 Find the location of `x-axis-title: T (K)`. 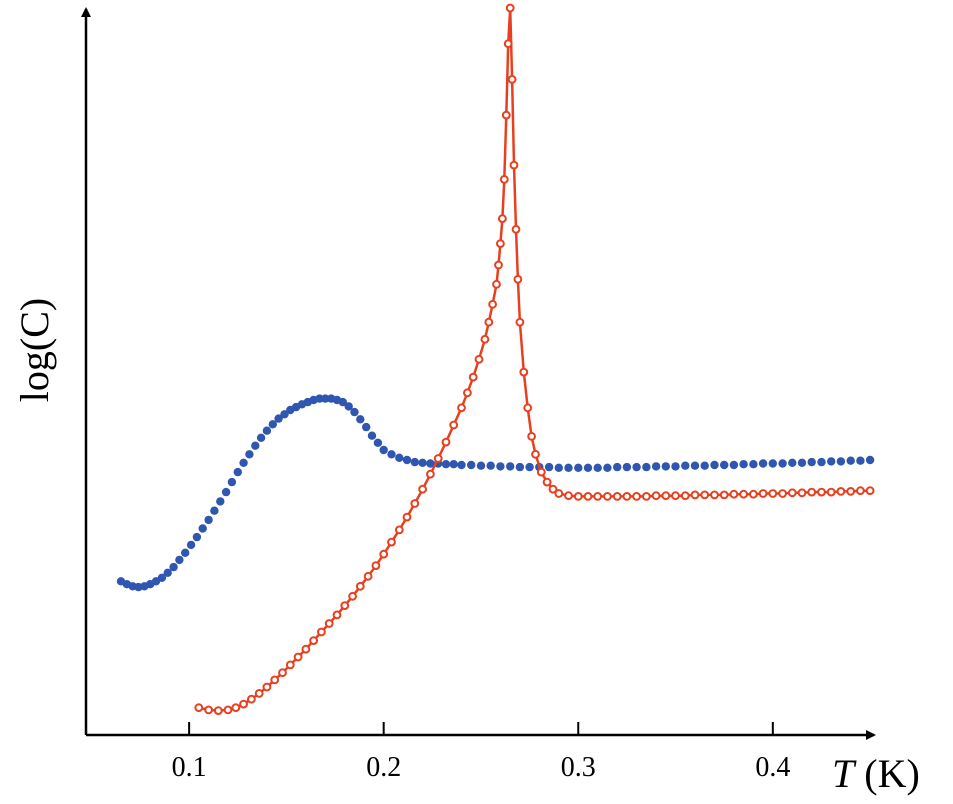

x-axis-title: T (K) is located at coordinates (876, 773).